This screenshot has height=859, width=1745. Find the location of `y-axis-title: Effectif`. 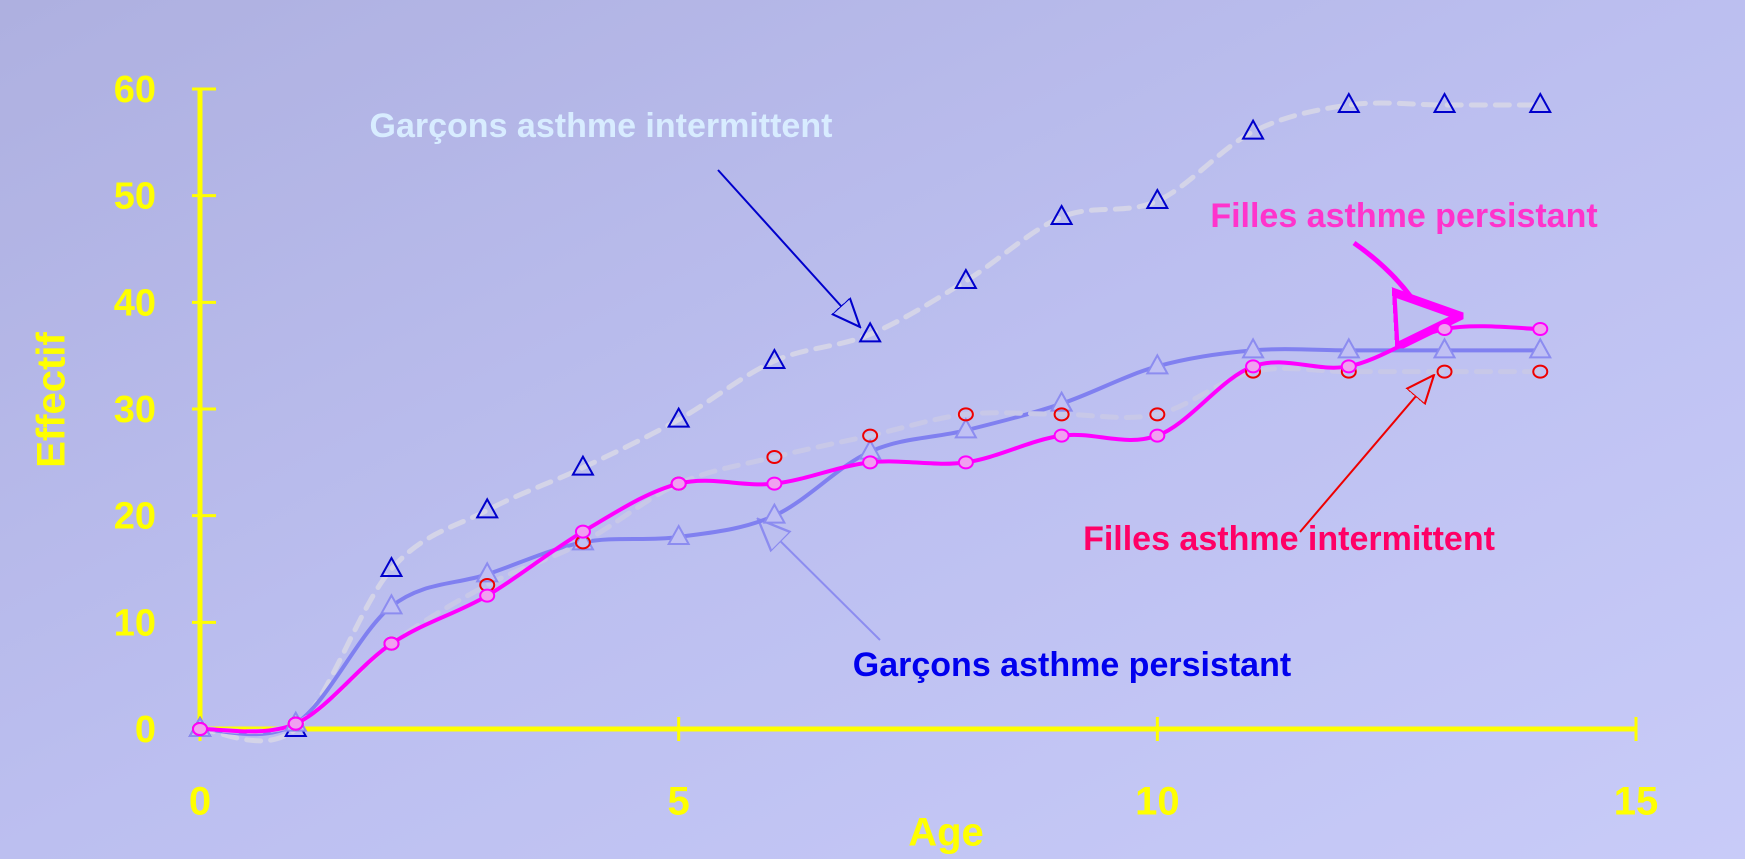

y-axis-title: Effectif is located at coordinates (52, 400).